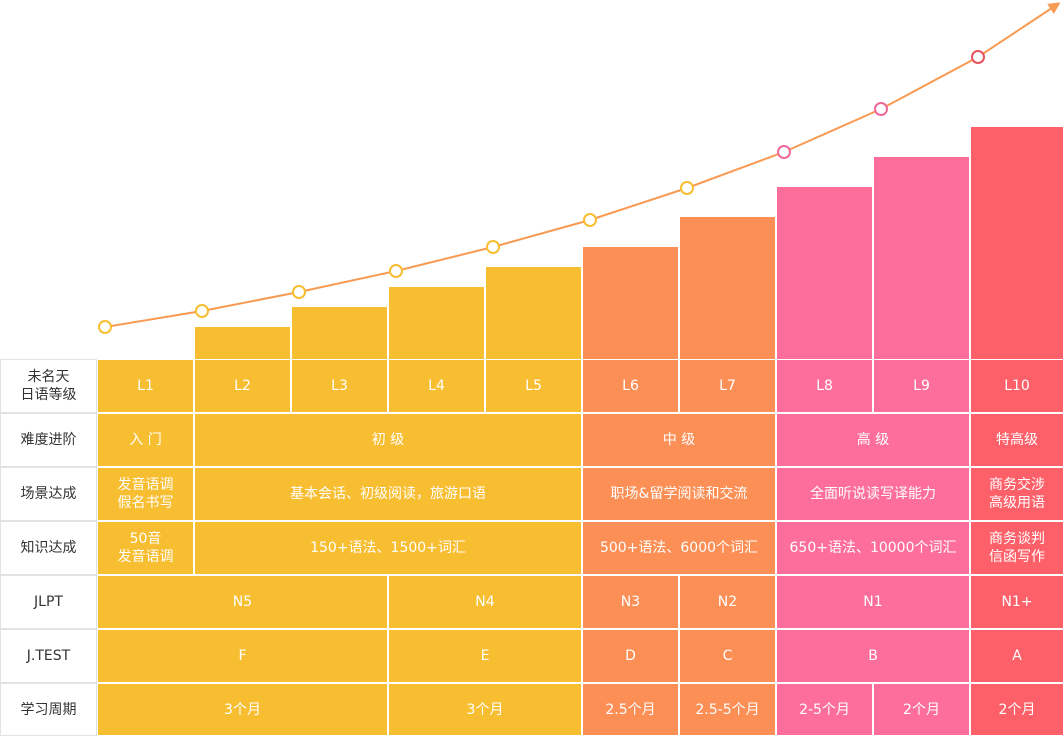 This screenshot has height=736, width=1064. Describe the element at coordinates (145, 548) in the screenshot. I see `table-cell: 50音 发音语调` at that location.